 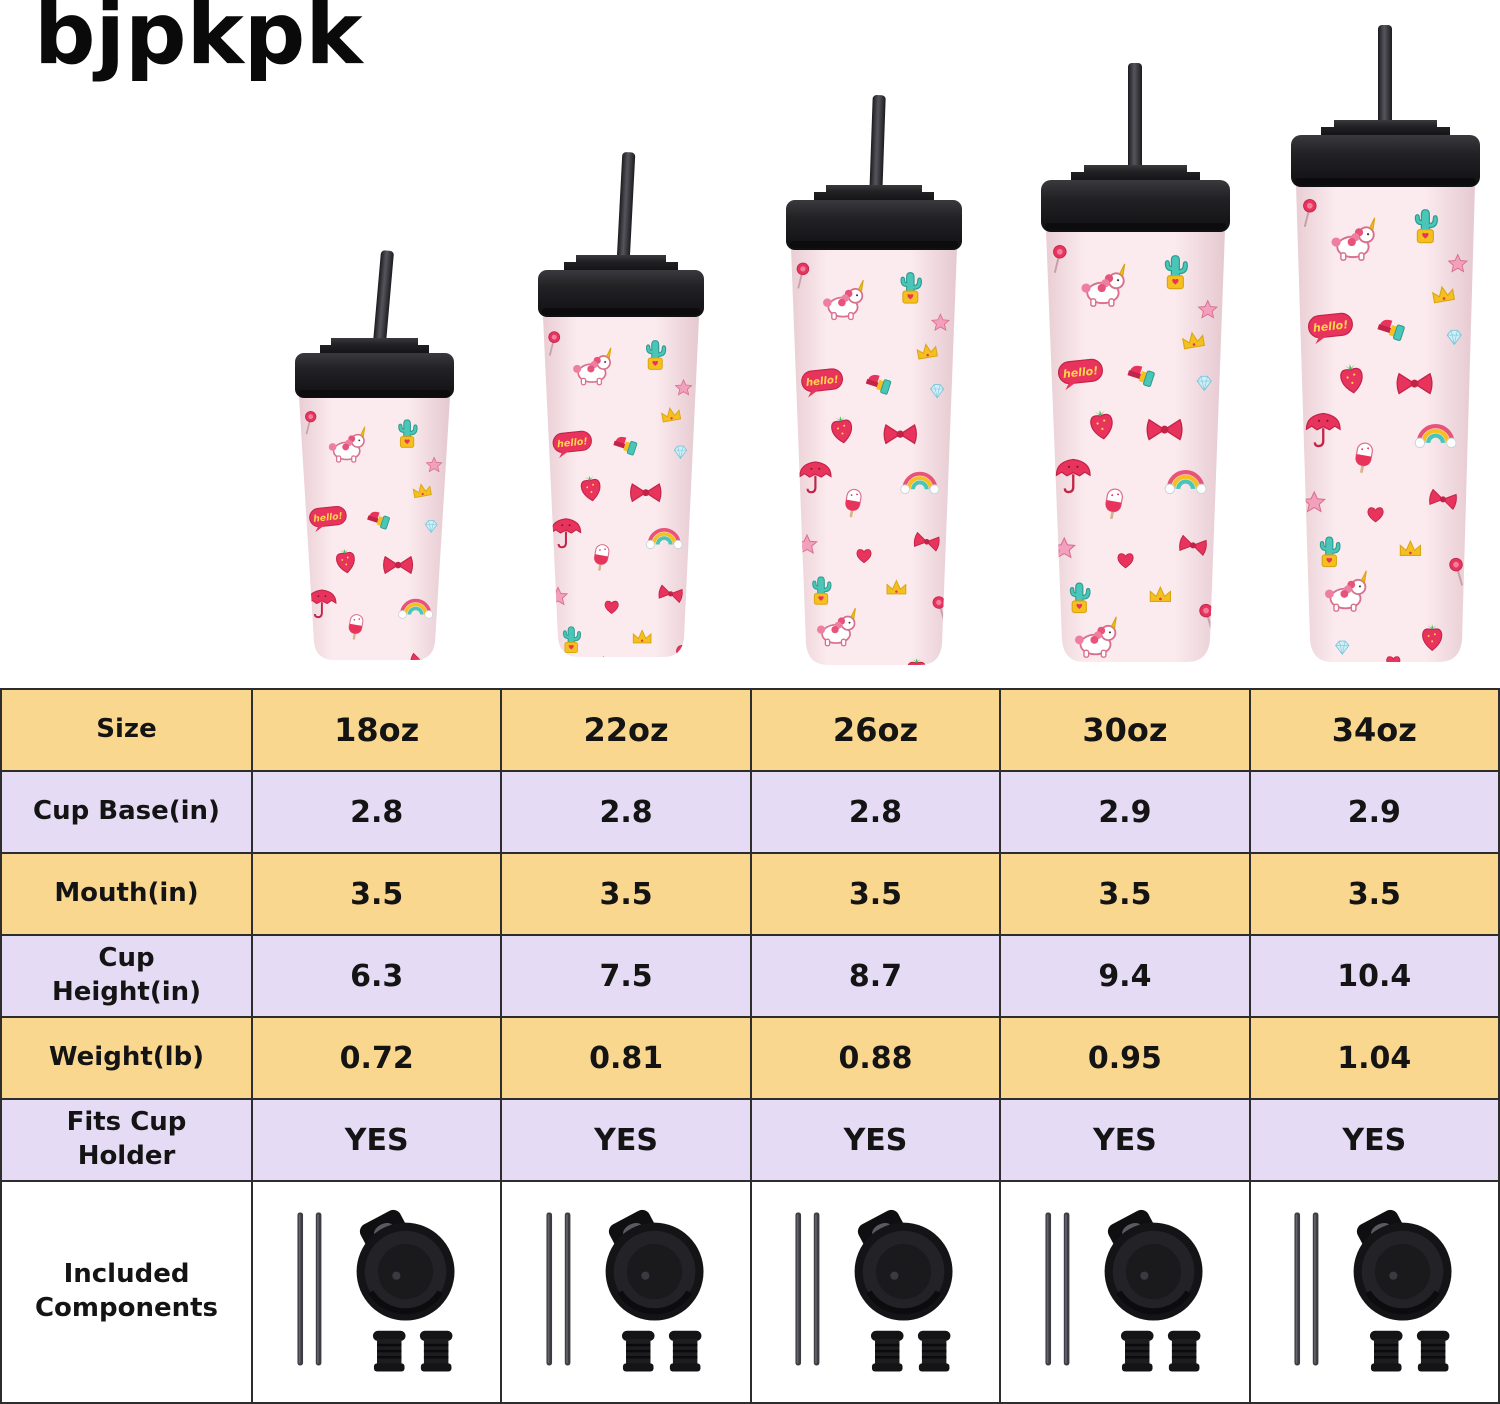 I want to click on tumbler-34oz, so click(x=1385, y=343).